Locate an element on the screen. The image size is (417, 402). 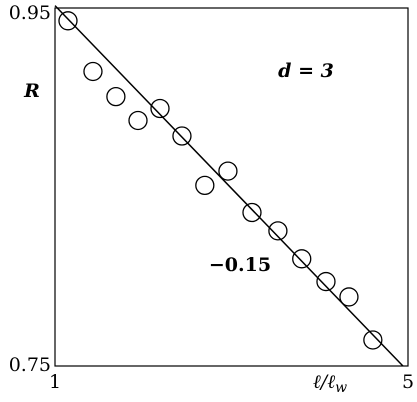
y-tick-label: 0.95 is located at coordinates (30, 13).